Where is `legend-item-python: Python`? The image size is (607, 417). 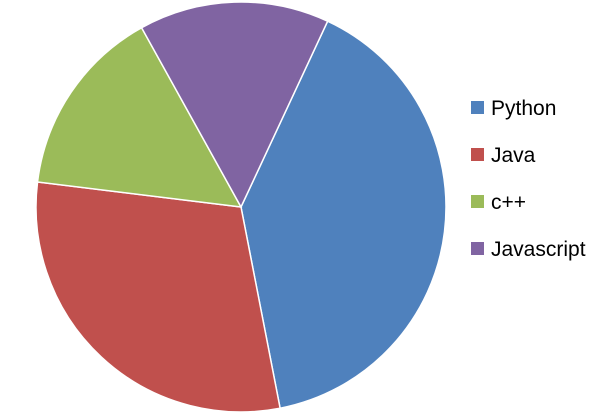
legend-item-python: Python is located at coordinates (513, 108).